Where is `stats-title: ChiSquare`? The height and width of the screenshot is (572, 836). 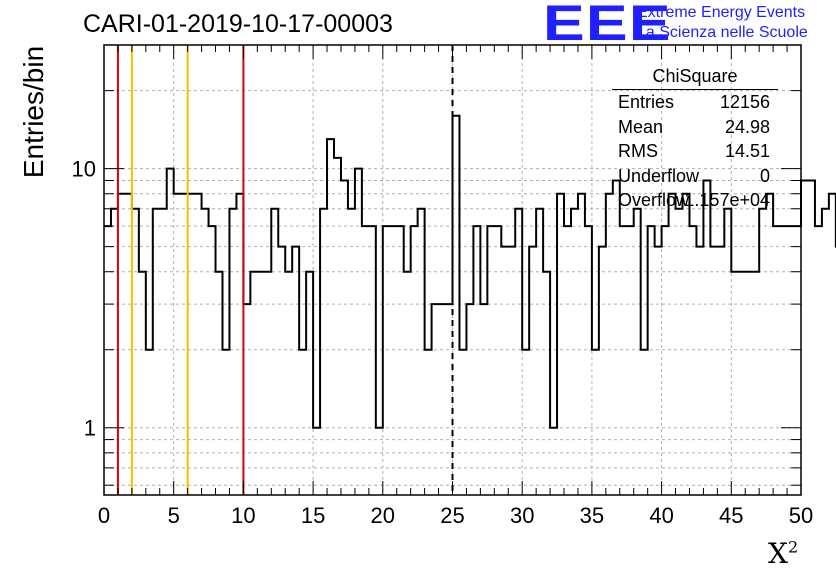 stats-title: ChiSquare is located at coordinates (695, 78).